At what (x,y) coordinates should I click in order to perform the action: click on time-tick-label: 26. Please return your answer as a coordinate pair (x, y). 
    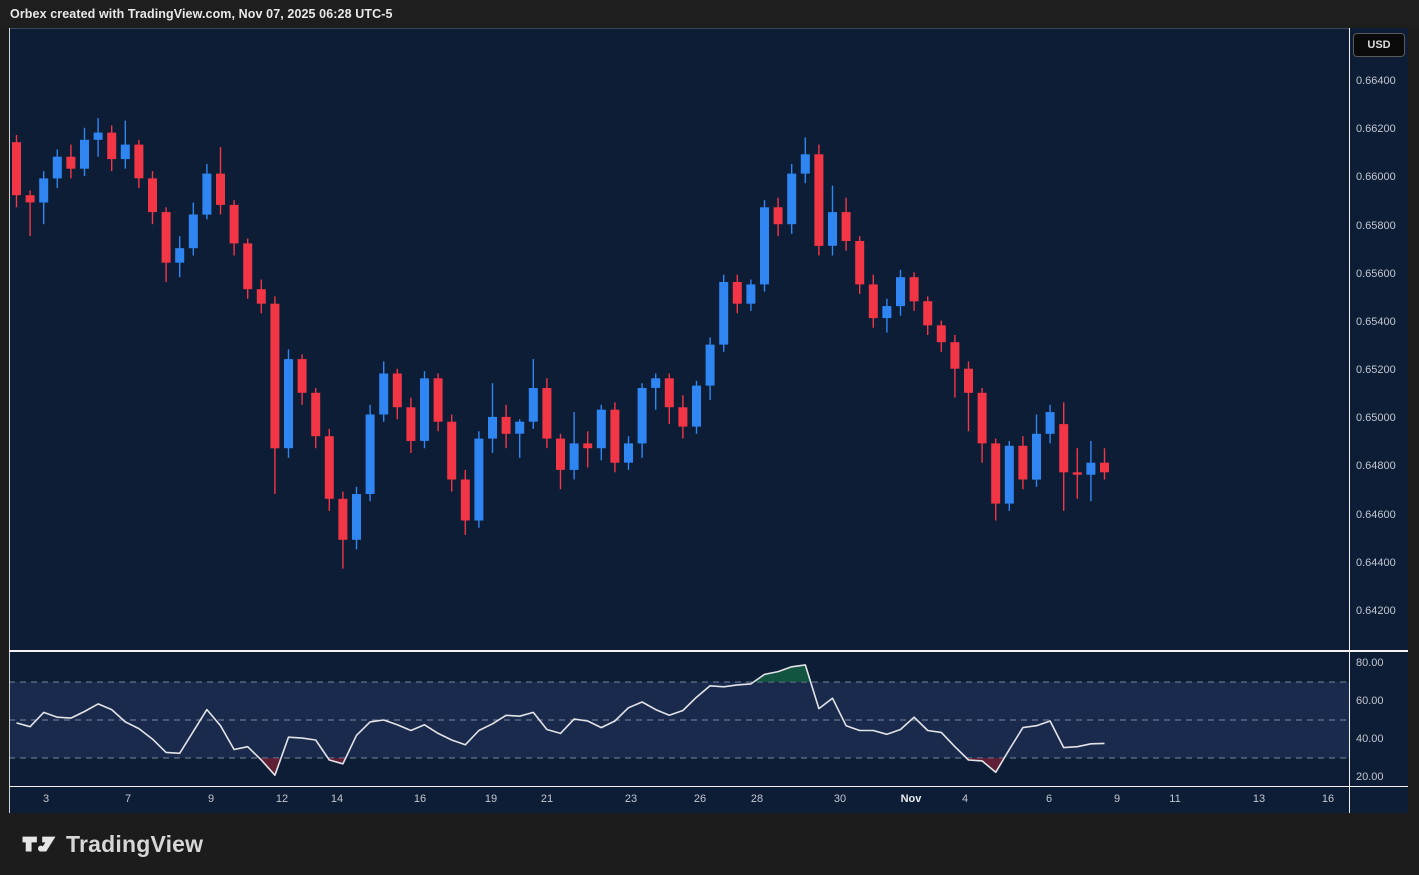
    Looking at the image, I should click on (700, 799).